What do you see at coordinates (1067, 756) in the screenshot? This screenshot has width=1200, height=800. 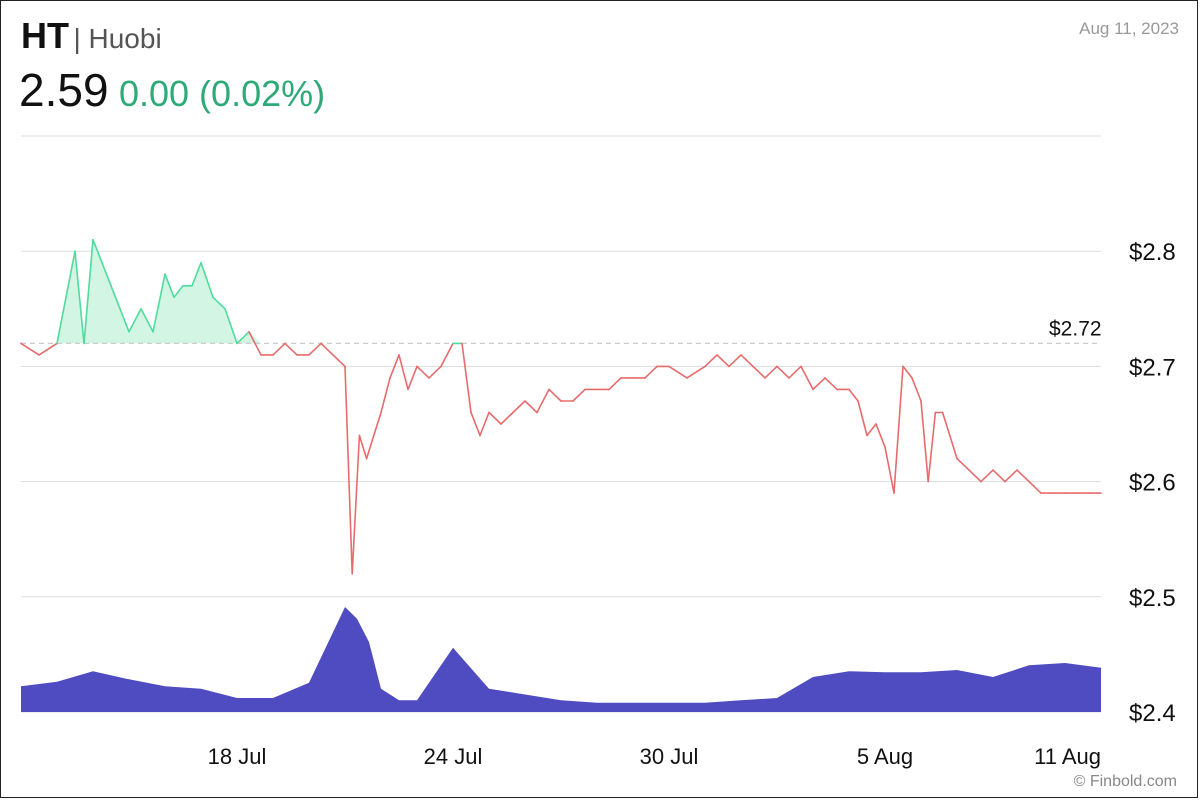 I see `x-tick-label: 11 Aug` at bounding box center [1067, 756].